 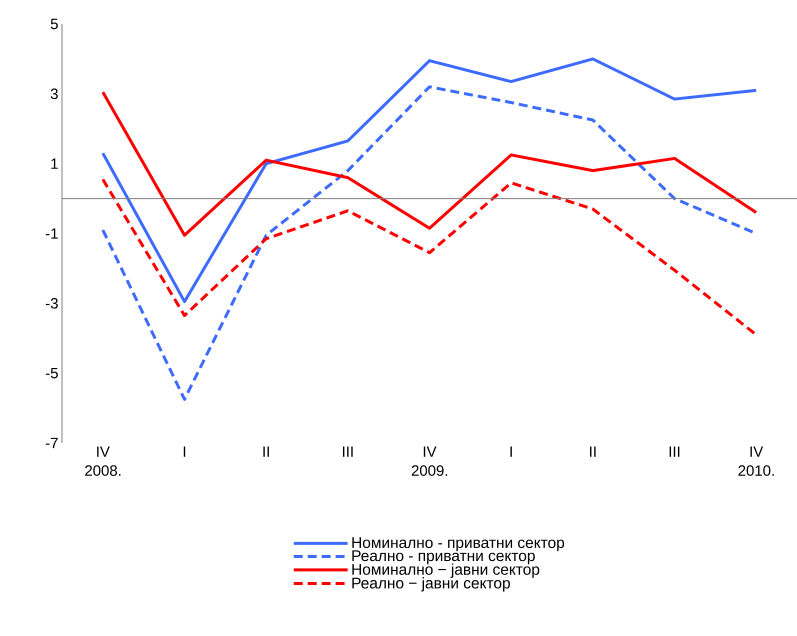 What do you see at coordinates (431, 584) in the screenshot?
I see `legend-label: Реално − јавни сектор` at bounding box center [431, 584].